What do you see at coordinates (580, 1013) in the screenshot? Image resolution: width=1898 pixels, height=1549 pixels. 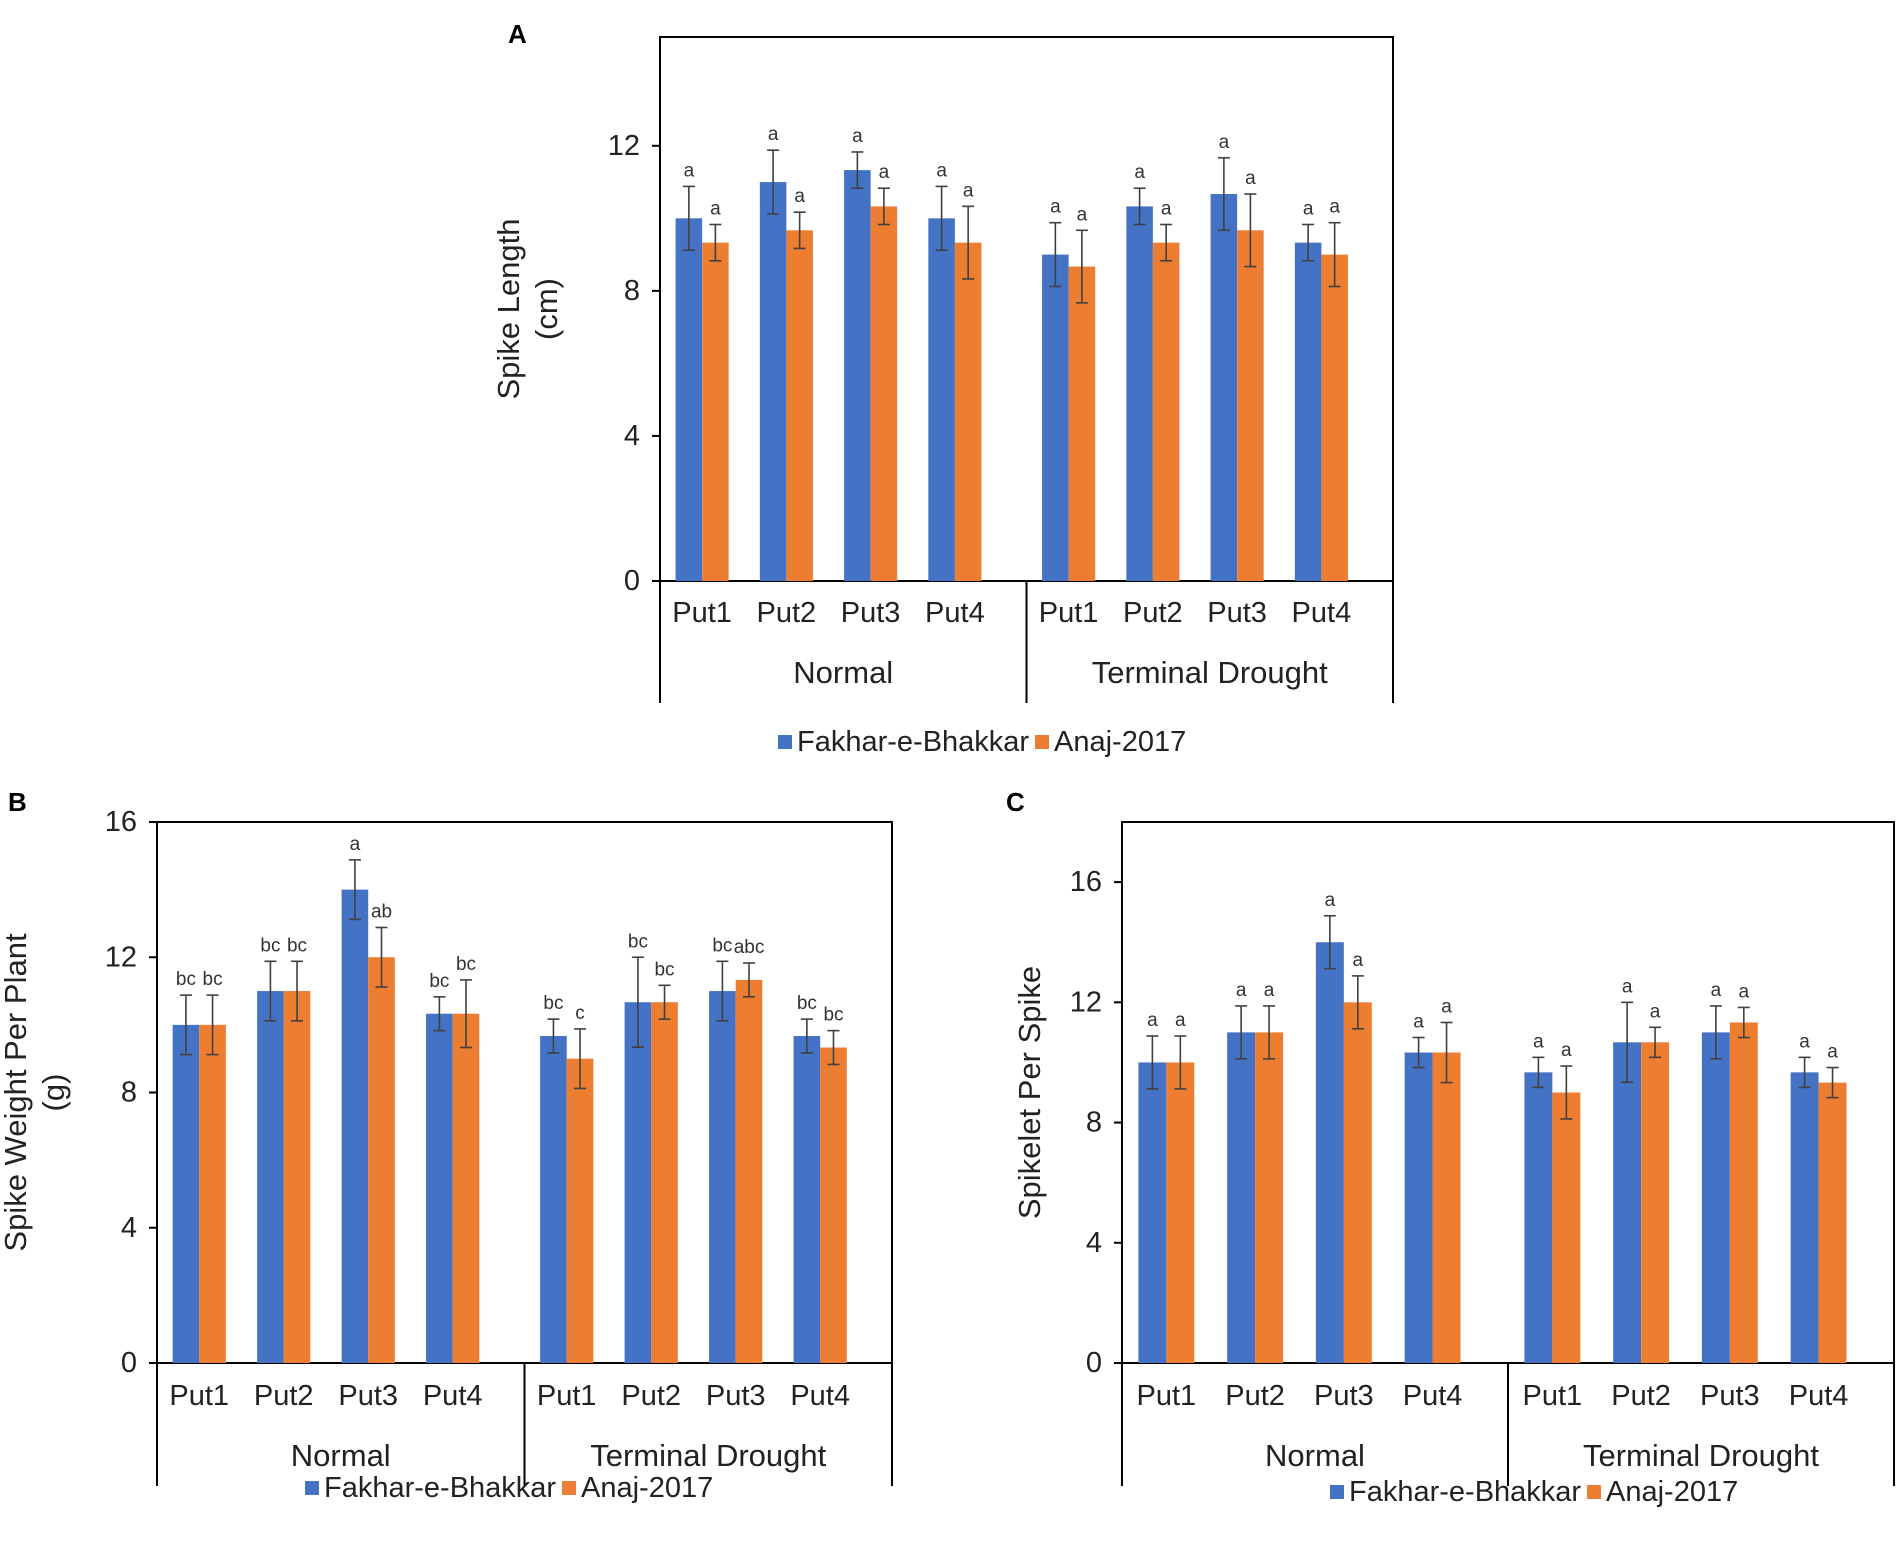 I see `significance-label: c` at bounding box center [580, 1013].